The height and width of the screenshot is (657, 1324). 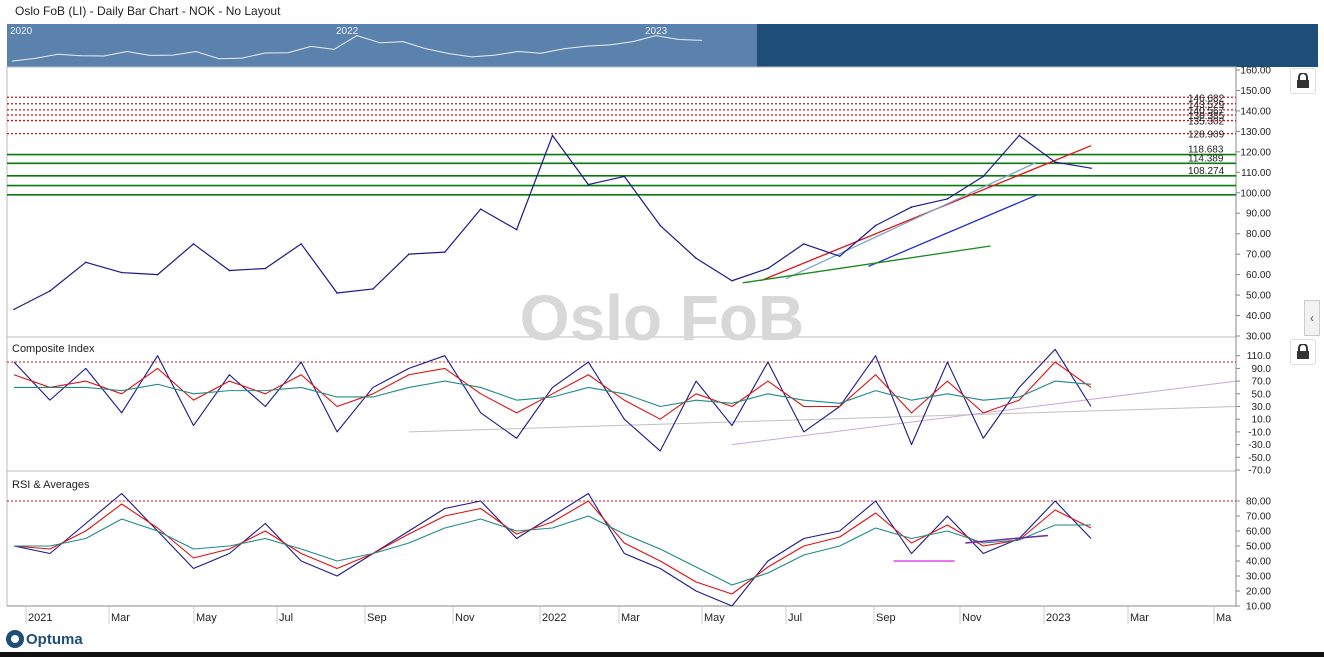 I want to click on composite-tick-label: 30.0, so click(x=1262, y=407).